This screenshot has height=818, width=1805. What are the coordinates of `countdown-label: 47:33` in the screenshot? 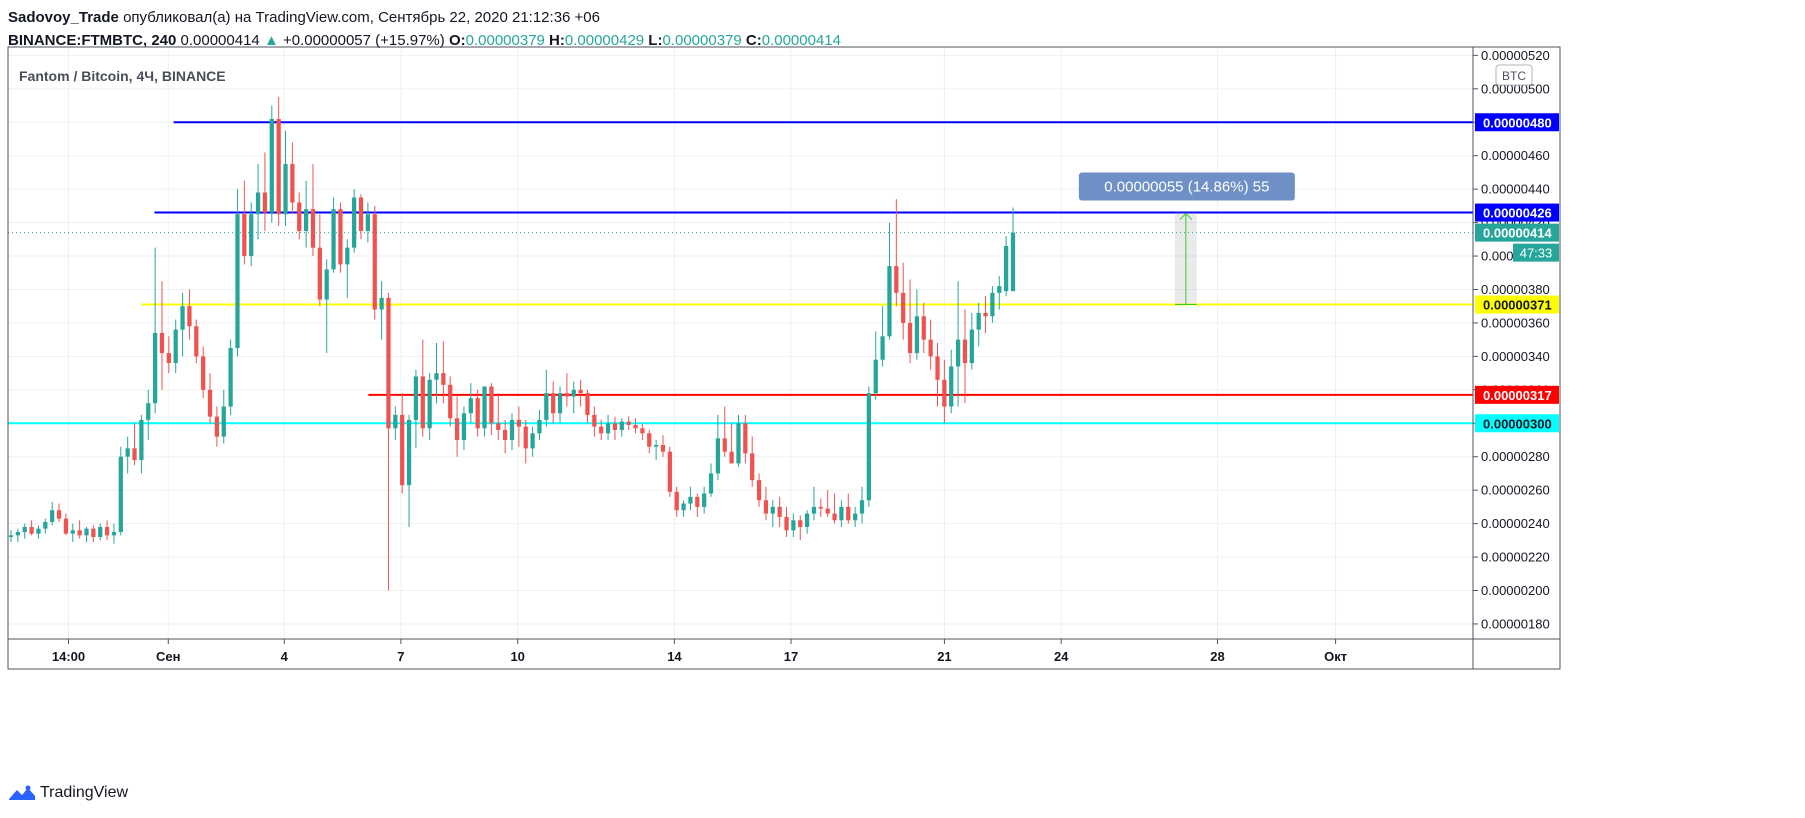 It's located at (1536, 253).